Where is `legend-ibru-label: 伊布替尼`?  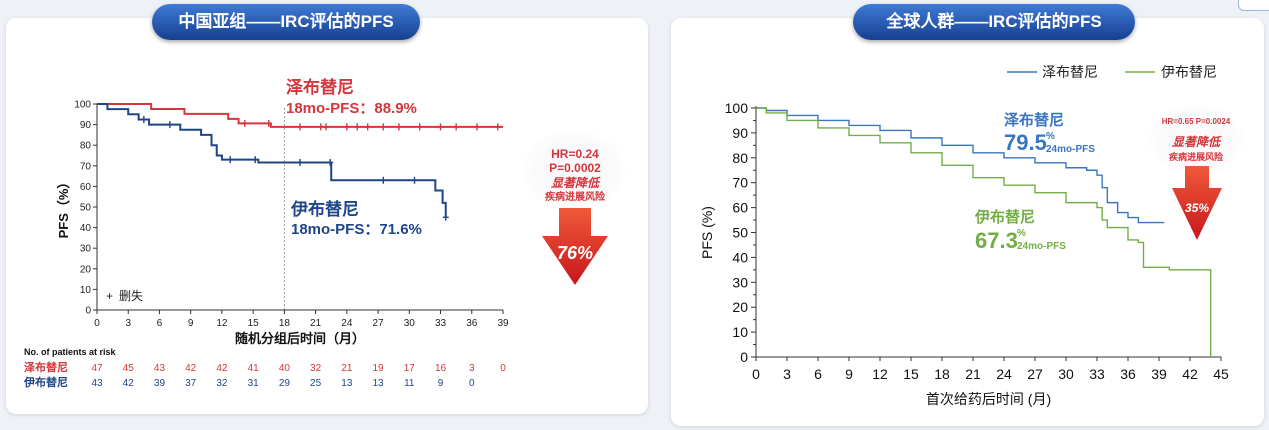 legend-ibru-label: 伊布替尼 is located at coordinates (1189, 72).